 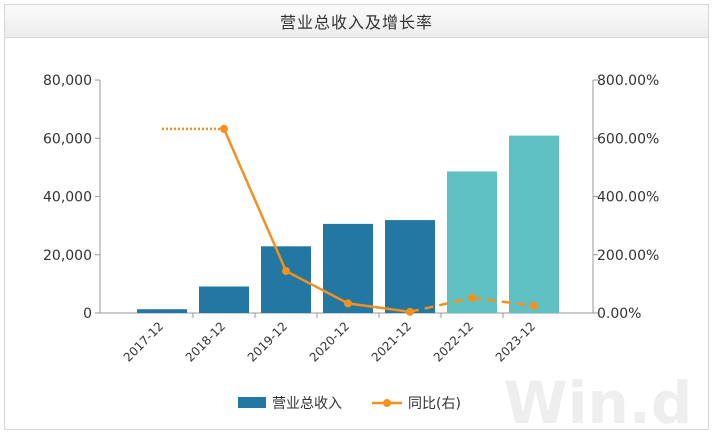 I want to click on y-left-tick-label: 80,000, so click(x=67, y=81).